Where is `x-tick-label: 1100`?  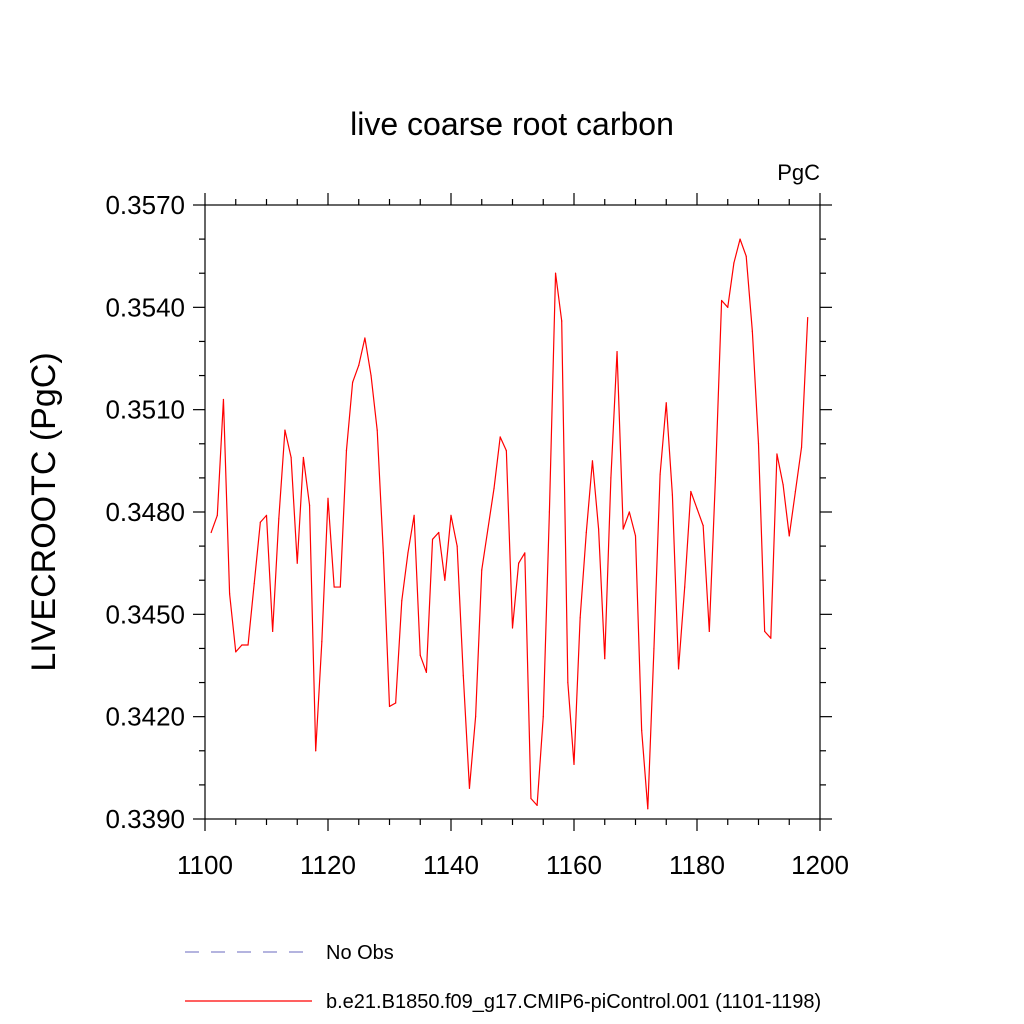 x-tick-label: 1100 is located at coordinates (205, 865).